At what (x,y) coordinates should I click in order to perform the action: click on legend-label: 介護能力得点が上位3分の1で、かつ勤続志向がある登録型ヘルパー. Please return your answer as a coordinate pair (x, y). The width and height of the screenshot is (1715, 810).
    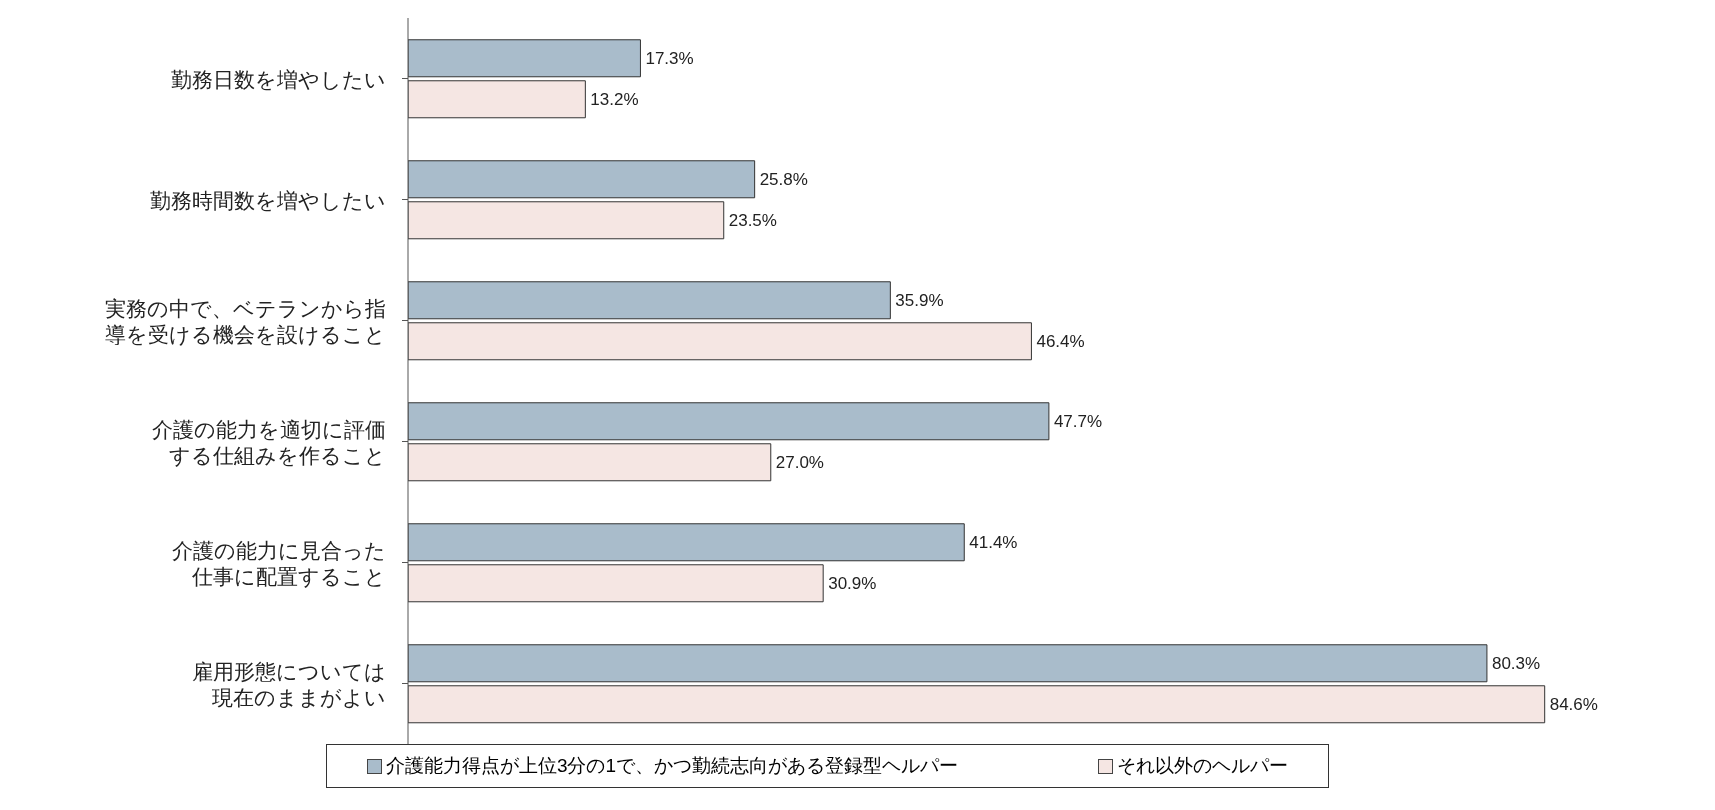
    Looking at the image, I should click on (672, 766).